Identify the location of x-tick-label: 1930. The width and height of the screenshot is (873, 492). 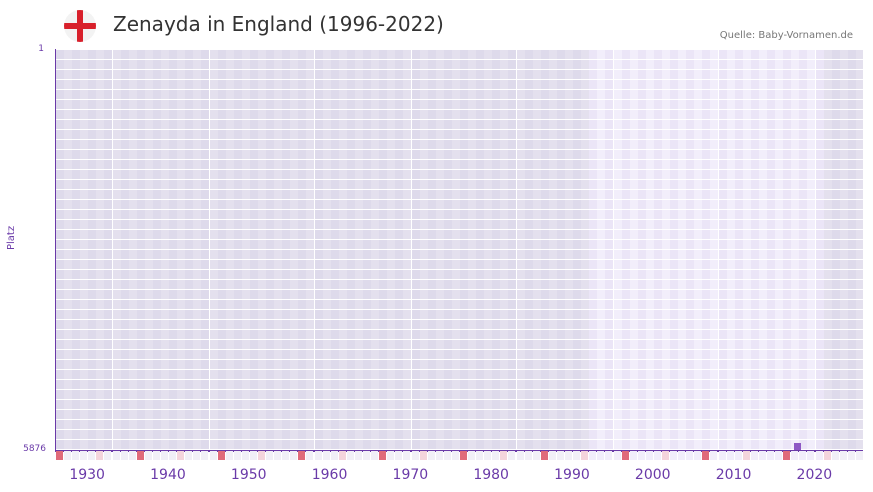
(87, 475).